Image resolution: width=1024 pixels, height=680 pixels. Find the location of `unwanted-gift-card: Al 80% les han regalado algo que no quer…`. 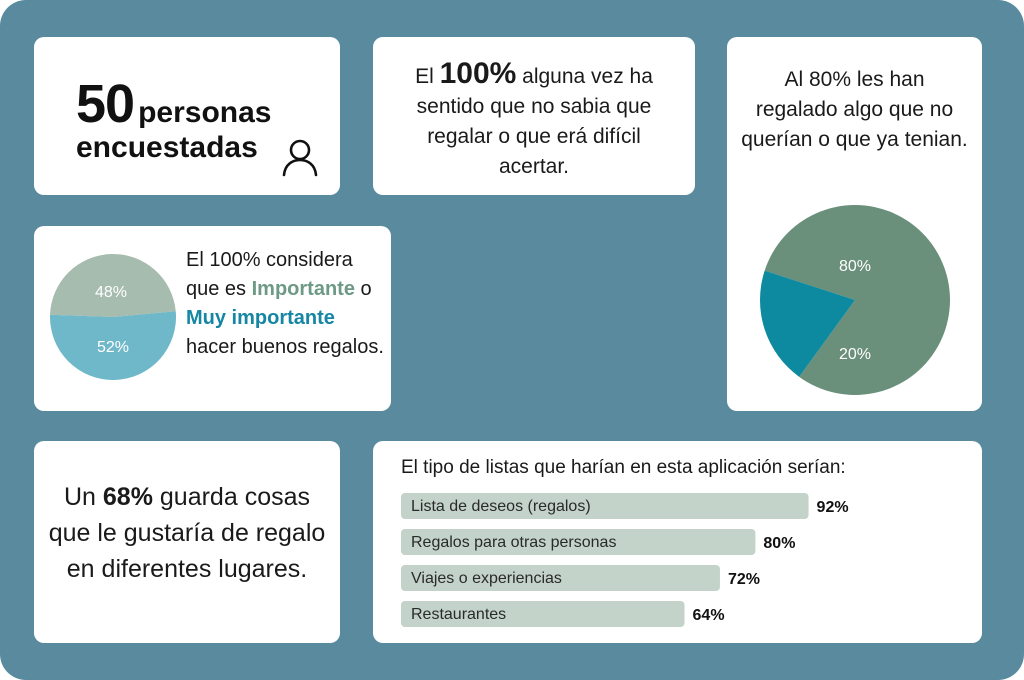

unwanted-gift-card: Al 80% les han regalado algo que no quer… is located at coordinates (854, 224).